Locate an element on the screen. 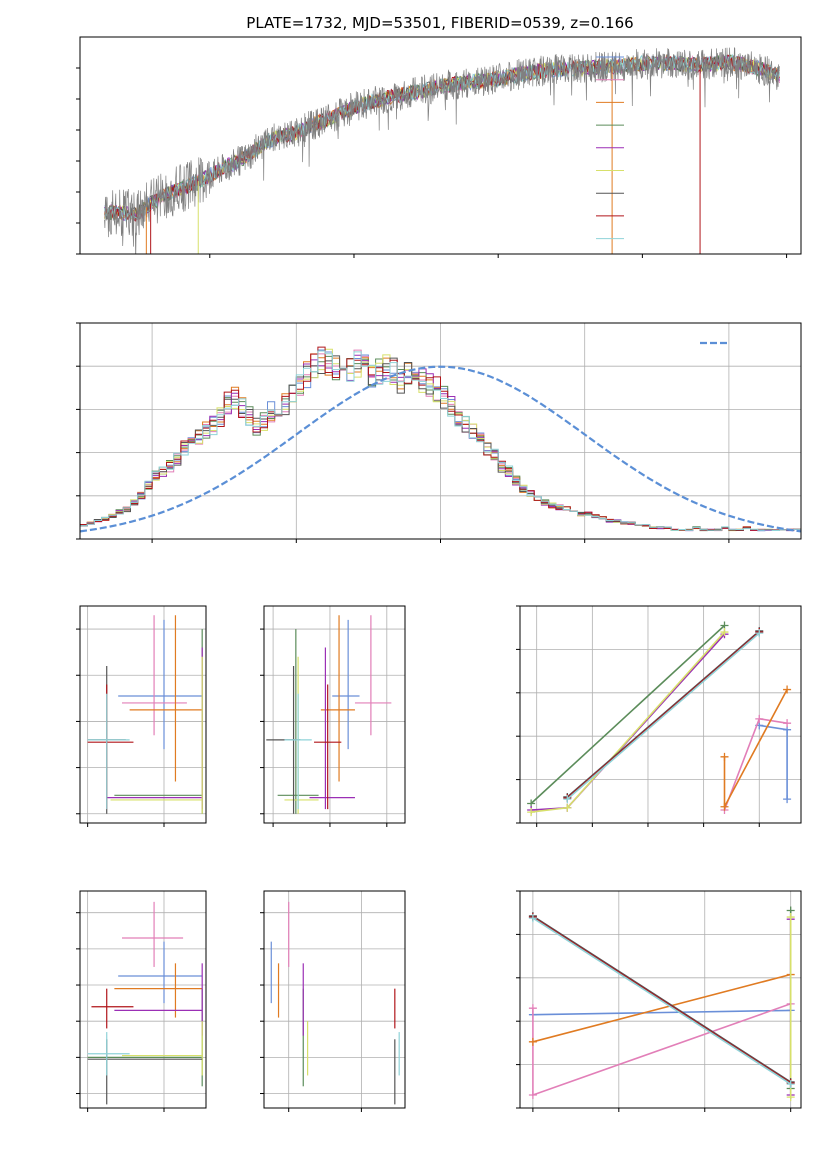 This screenshot has width=819, height=1170. plot-area-mass_weight_vs_Z is located at coordinates (661, 1004).